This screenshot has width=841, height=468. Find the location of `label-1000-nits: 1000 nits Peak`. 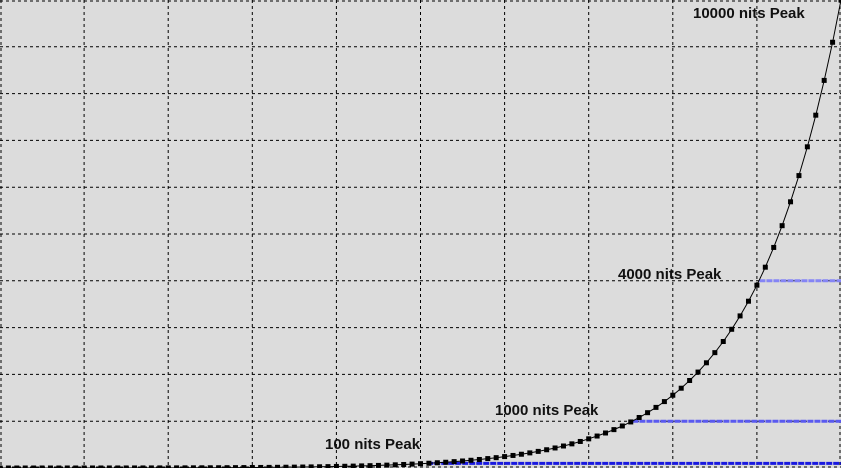

label-1000-nits: 1000 nits Peak is located at coordinates (547, 410).